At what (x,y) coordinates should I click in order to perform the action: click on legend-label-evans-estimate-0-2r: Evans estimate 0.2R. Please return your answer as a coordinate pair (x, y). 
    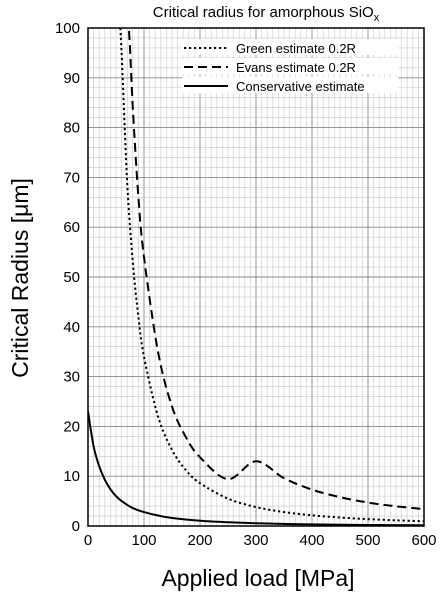
    Looking at the image, I should click on (296, 67).